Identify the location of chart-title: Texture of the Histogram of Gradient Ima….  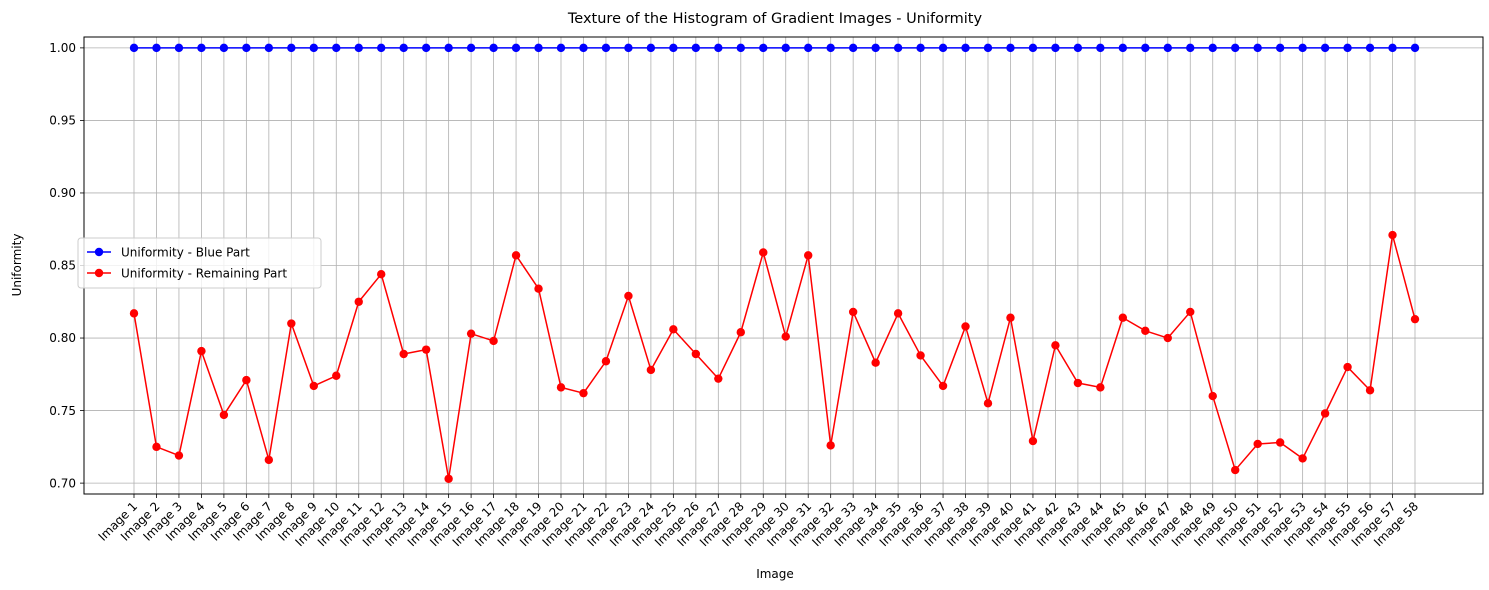
(775, 19).